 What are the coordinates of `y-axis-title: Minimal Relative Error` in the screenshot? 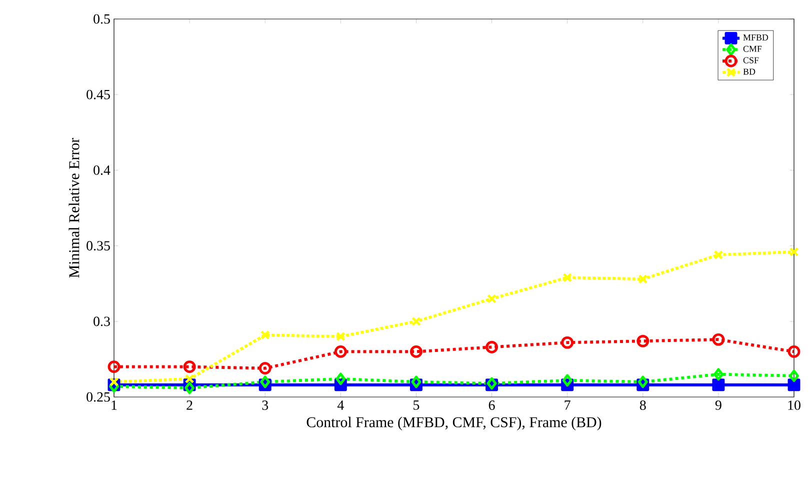 It's located at (74, 208).